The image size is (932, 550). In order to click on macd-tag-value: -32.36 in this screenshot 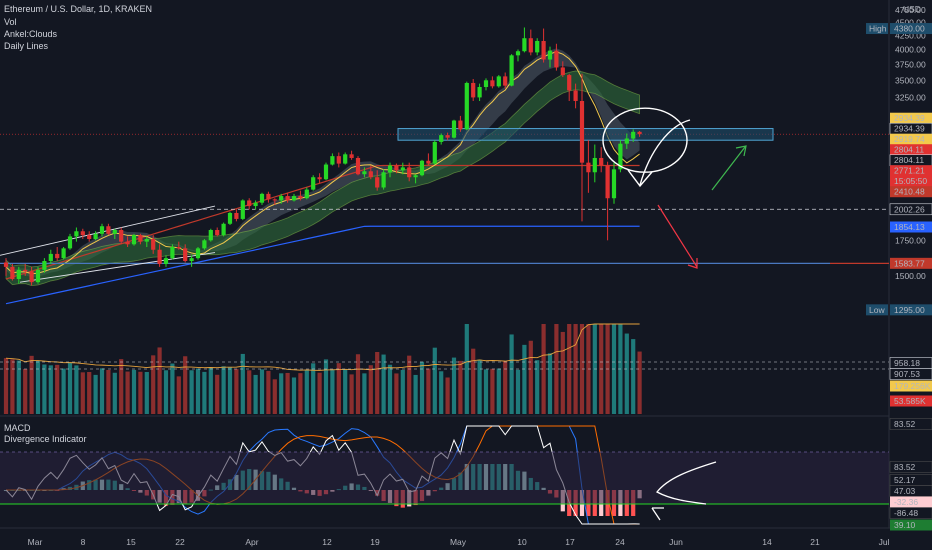, I will do `click(906, 502)`.